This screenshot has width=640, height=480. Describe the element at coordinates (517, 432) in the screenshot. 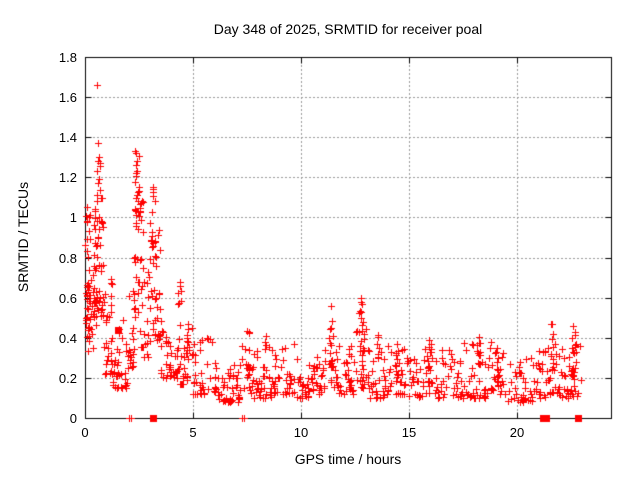

I see `x-tick-label: 20` at that location.